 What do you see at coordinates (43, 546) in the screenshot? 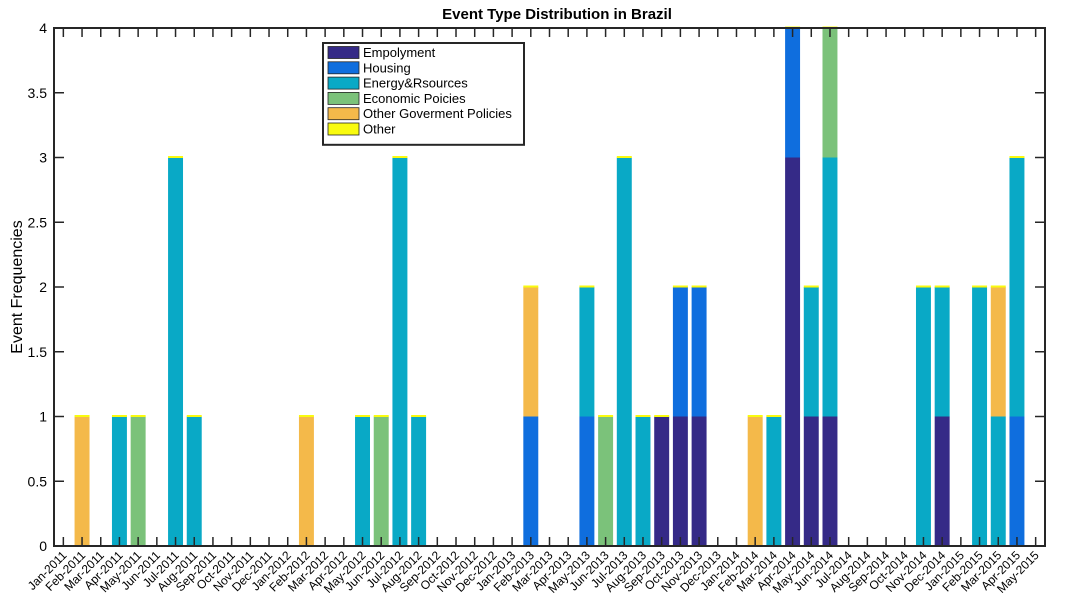
I see `y-tick-label: 0` at bounding box center [43, 546].